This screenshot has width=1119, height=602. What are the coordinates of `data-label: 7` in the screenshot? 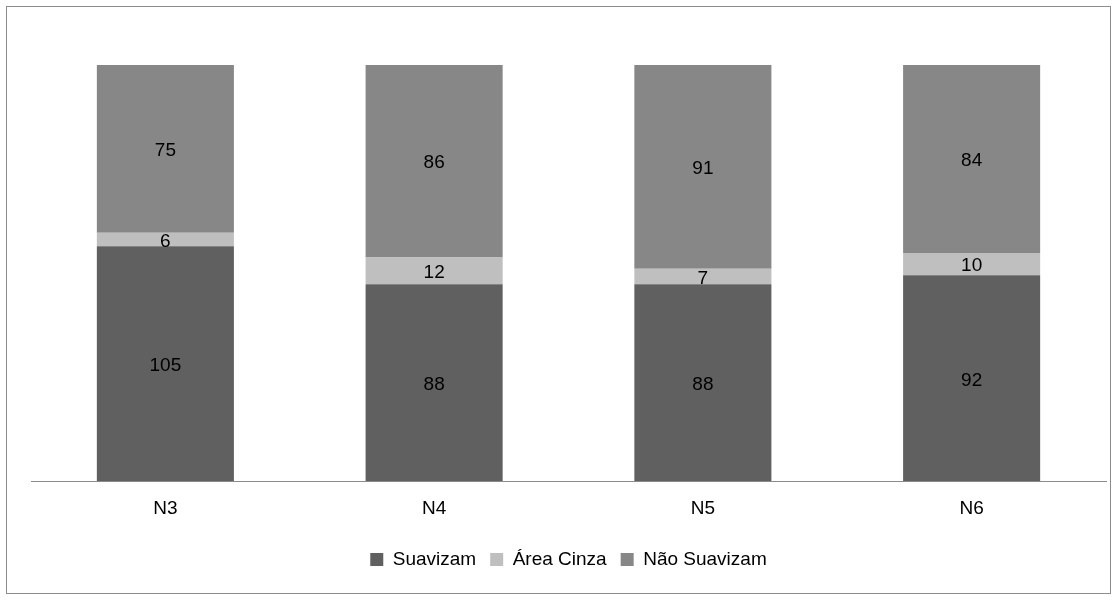 It's located at (703, 277).